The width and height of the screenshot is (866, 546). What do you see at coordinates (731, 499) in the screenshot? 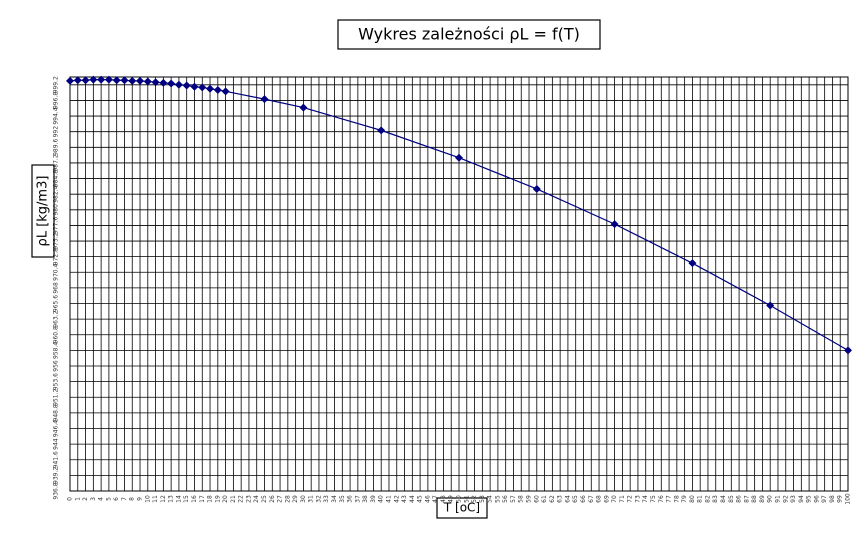
I see `x-tick-label: 85` at bounding box center [731, 499].